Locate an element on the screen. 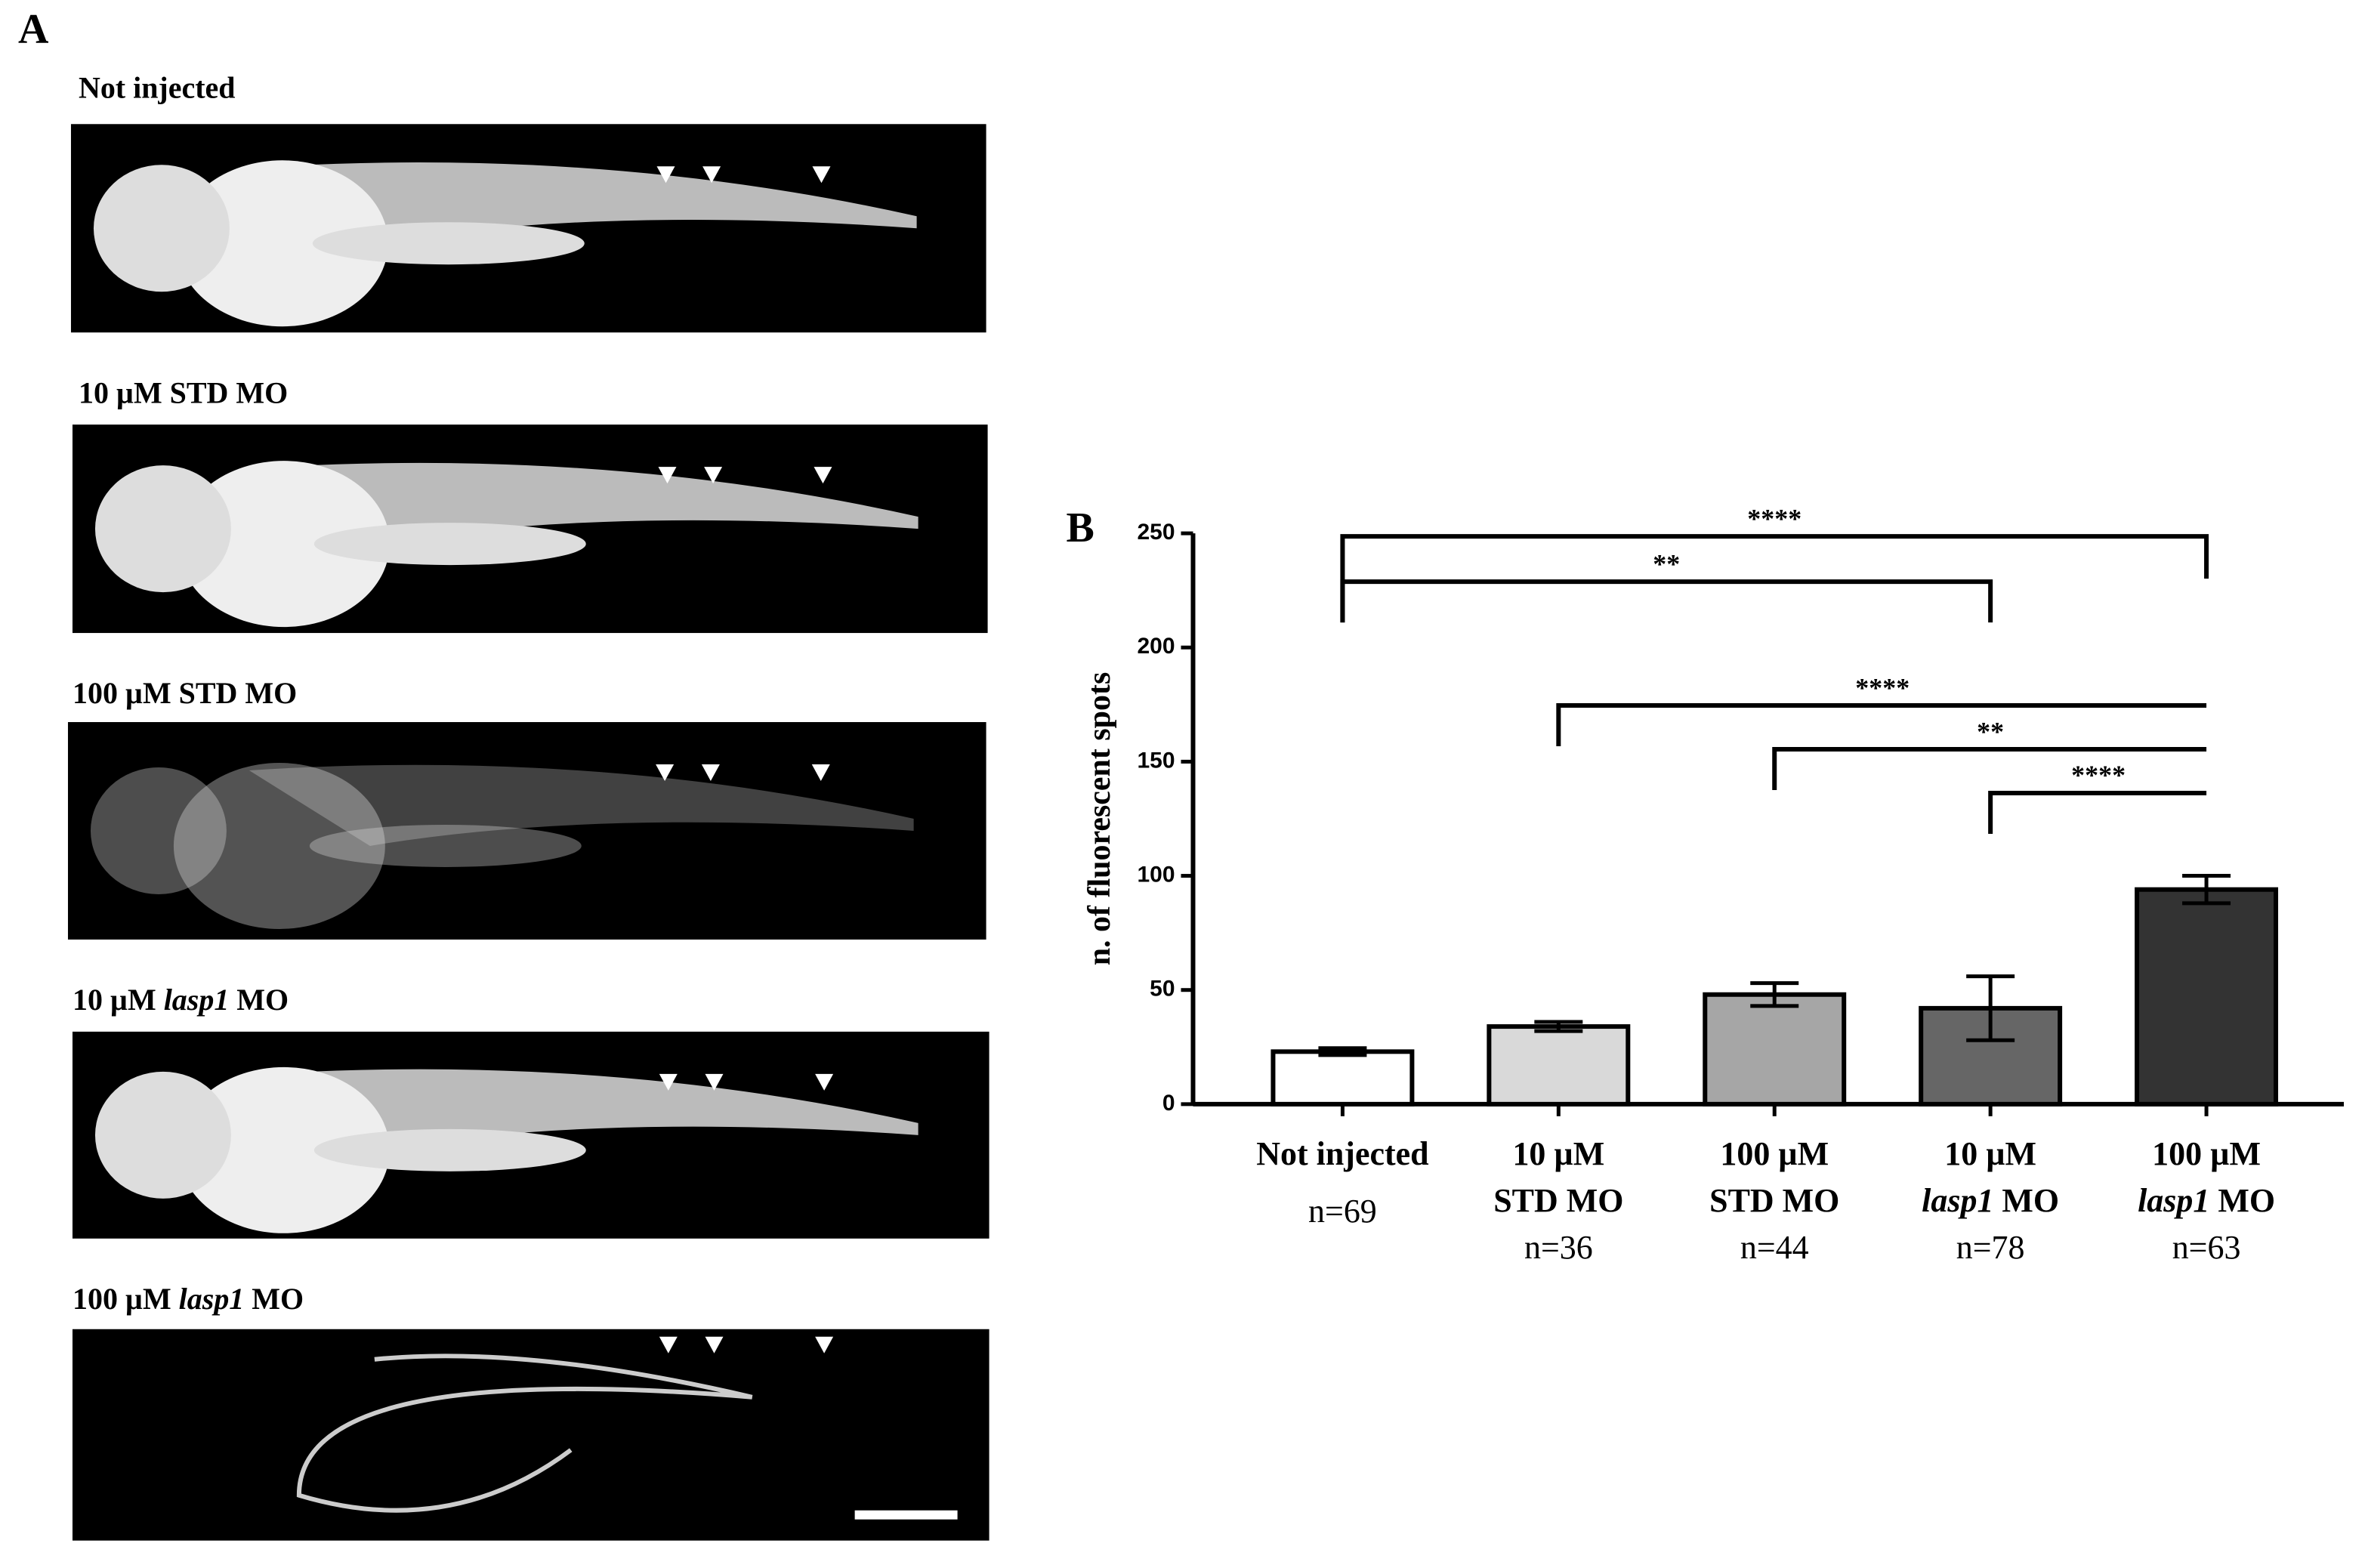 This screenshot has width=2368, height=1568. fish-tail is located at coordinates (581, 805).